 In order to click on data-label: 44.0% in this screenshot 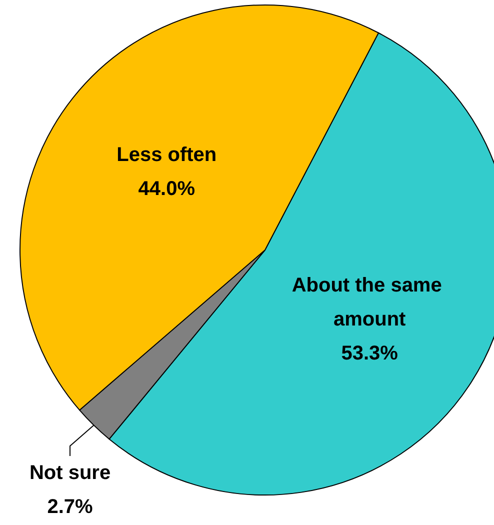, I will do `click(167, 189)`.